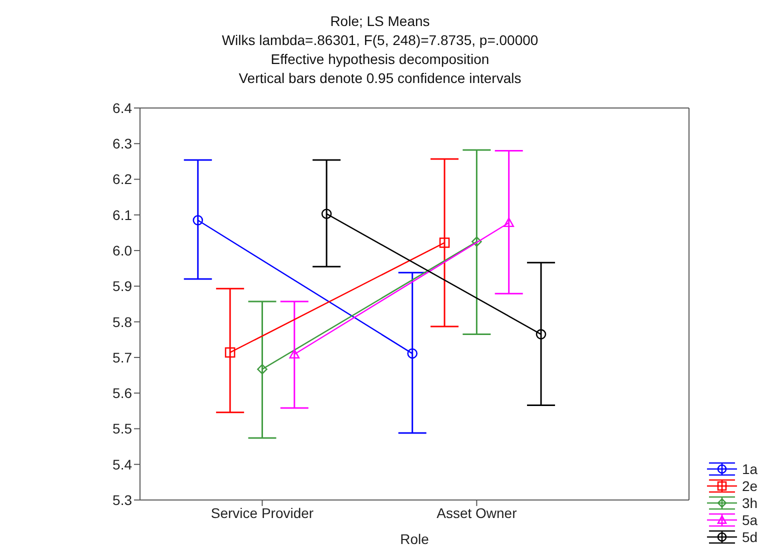  What do you see at coordinates (122, 428) in the screenshot?
I see `y-tick-label: 5.5` at bounding box center [122, 428].